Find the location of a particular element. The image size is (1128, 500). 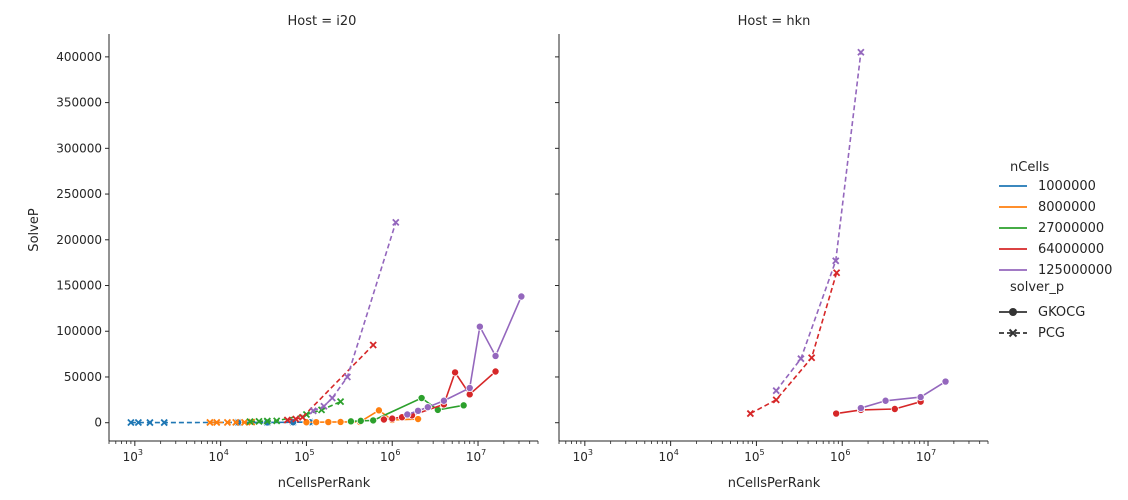

y-tick-label: 50000 is located at coordinates (83, 377).